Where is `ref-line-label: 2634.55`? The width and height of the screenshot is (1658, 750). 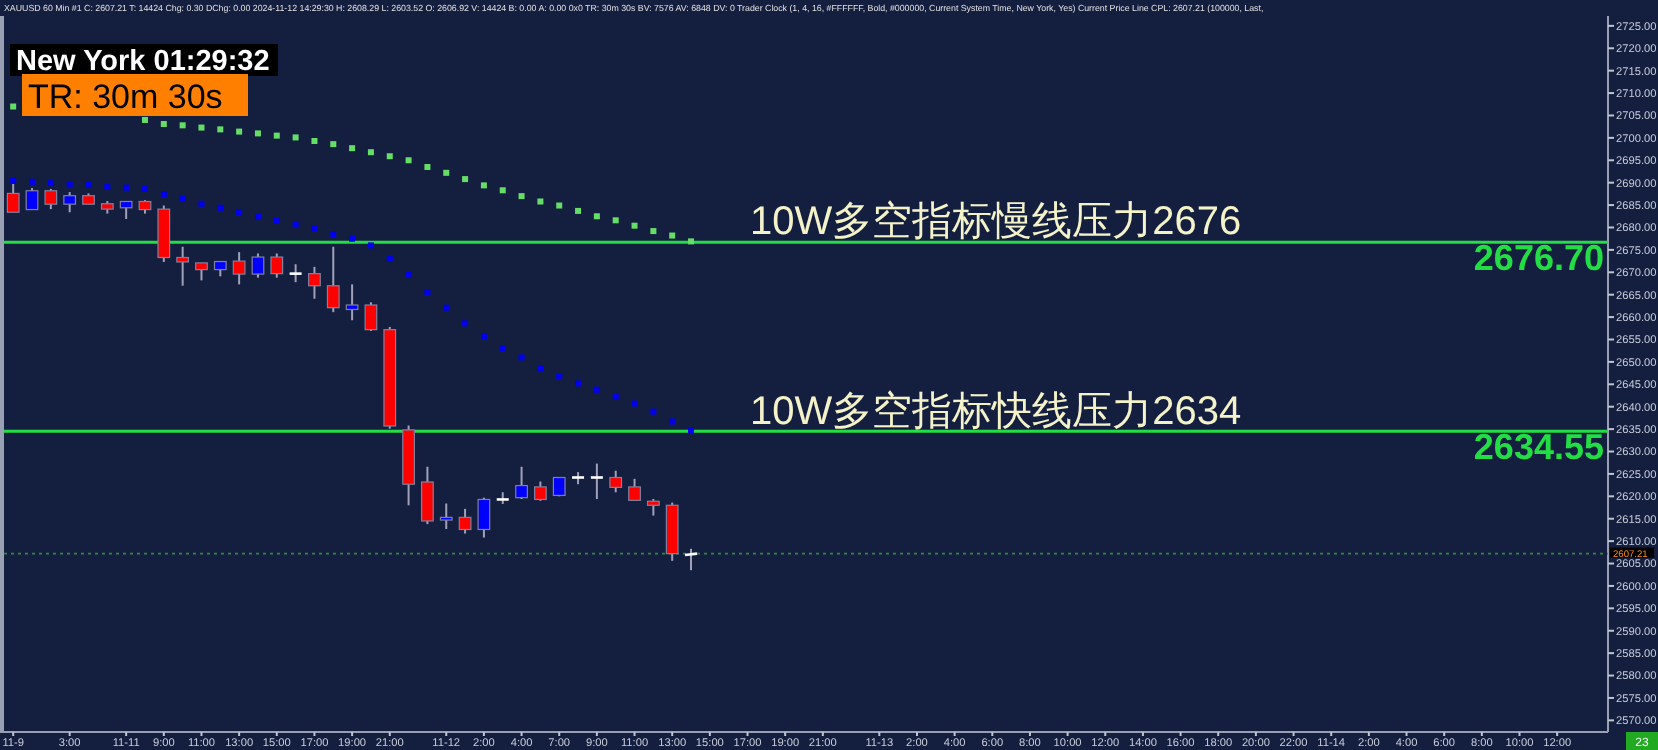
ref-line-label: 2634.55 is located at coordinates (1538, 447).